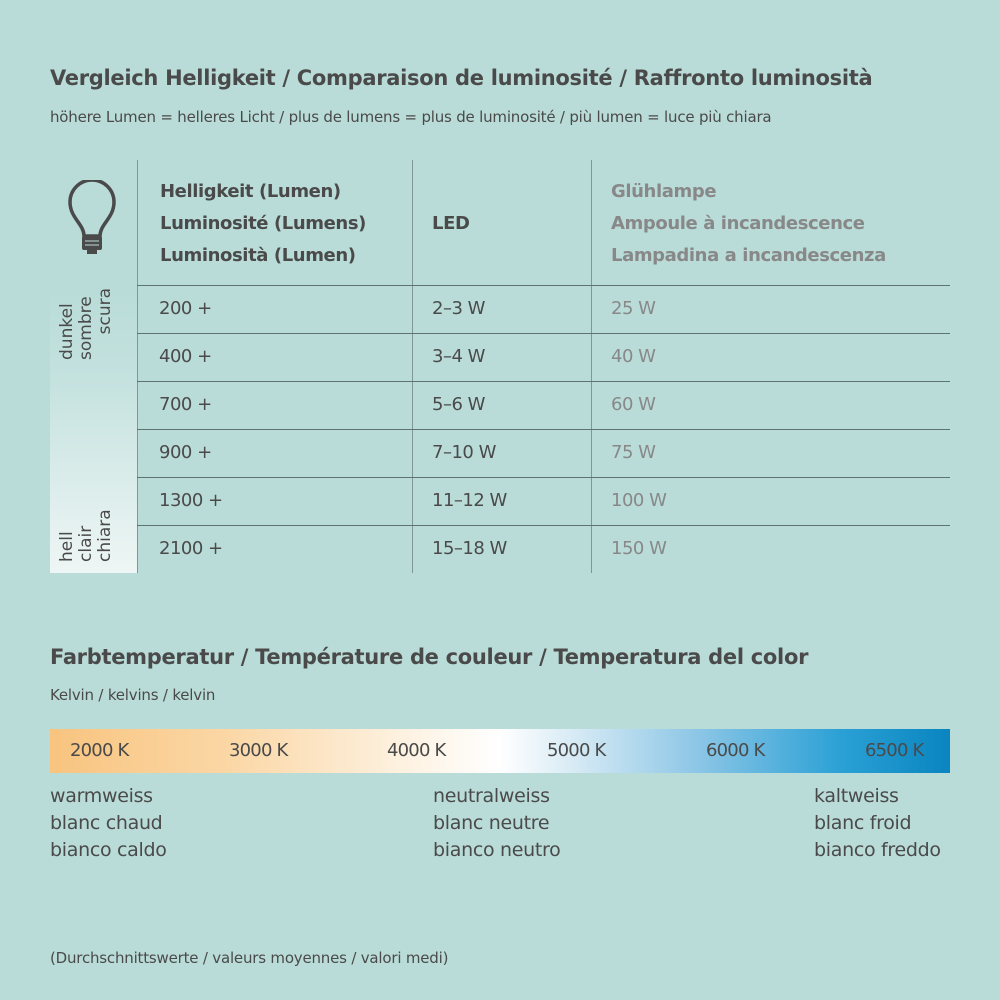  What do you see at coordinates (101, 796) in the screenshot?
I see `warm-de: warmweiss` at bounding box center [101, 796].